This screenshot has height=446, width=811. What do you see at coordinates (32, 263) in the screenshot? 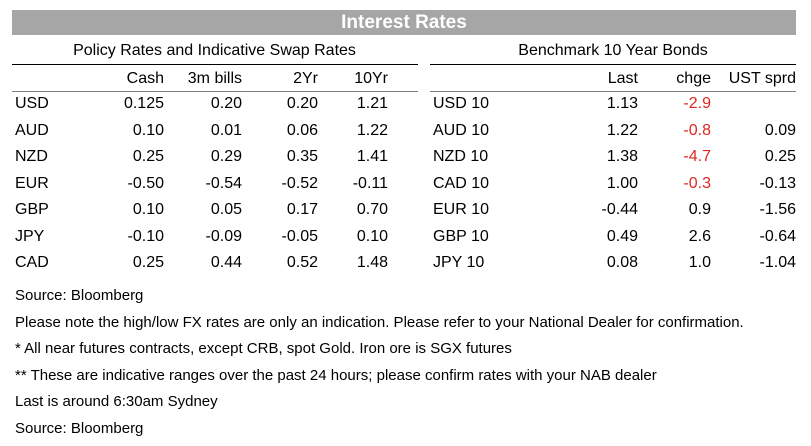
I see `currency-label: CAD` at bounding box center [32, 263].